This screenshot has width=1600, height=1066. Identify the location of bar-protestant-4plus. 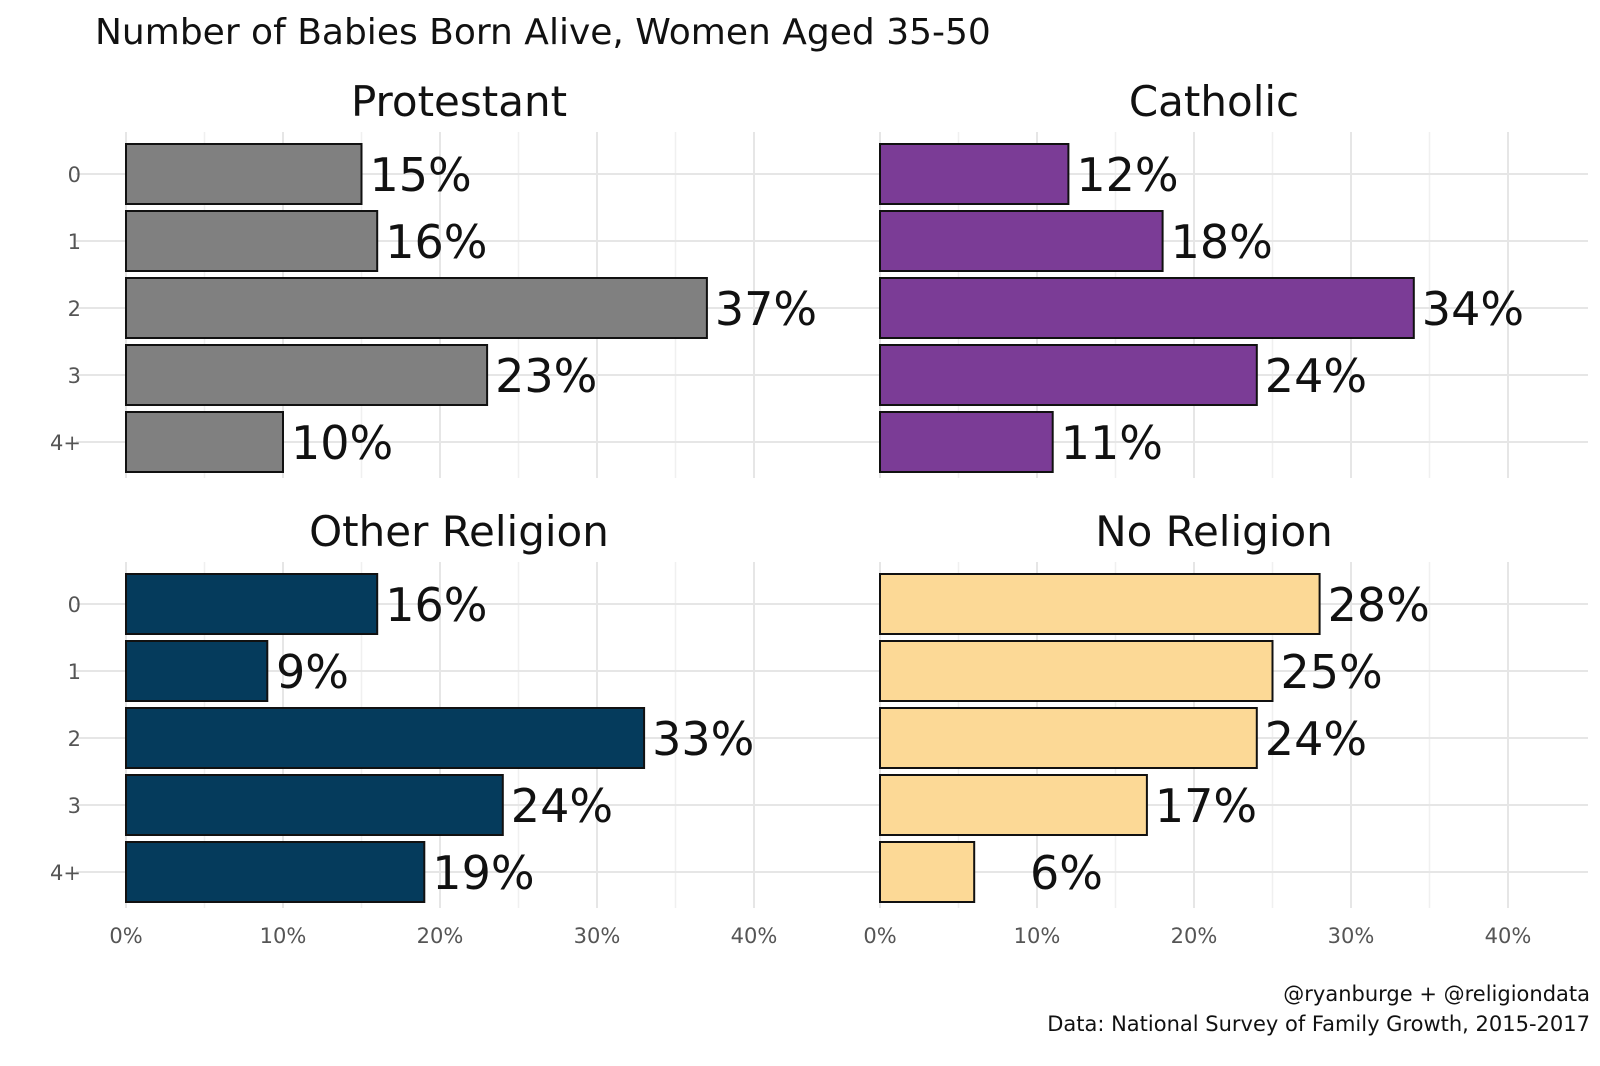
(204, 442).